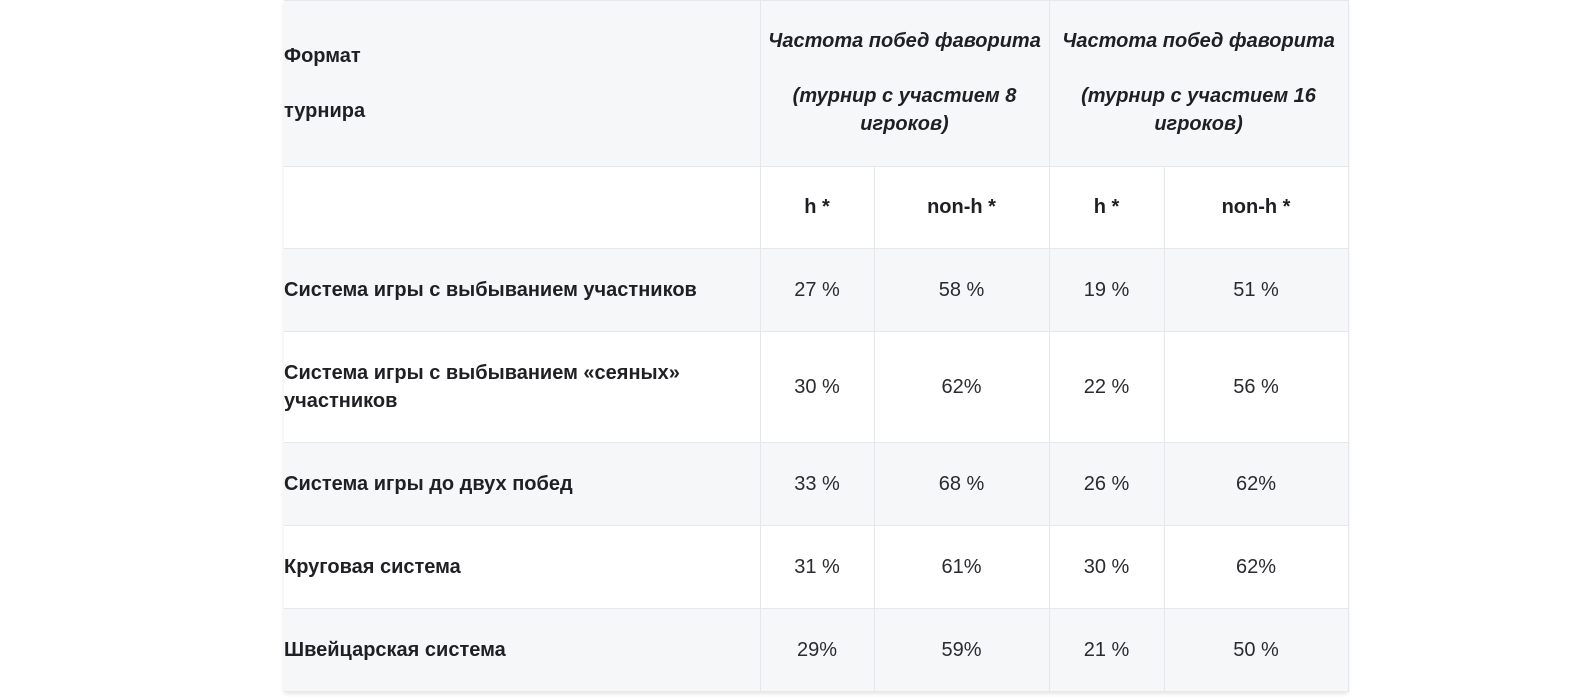  I want to click on subheader-non-h-16: non-h *, so click(1256, 207).